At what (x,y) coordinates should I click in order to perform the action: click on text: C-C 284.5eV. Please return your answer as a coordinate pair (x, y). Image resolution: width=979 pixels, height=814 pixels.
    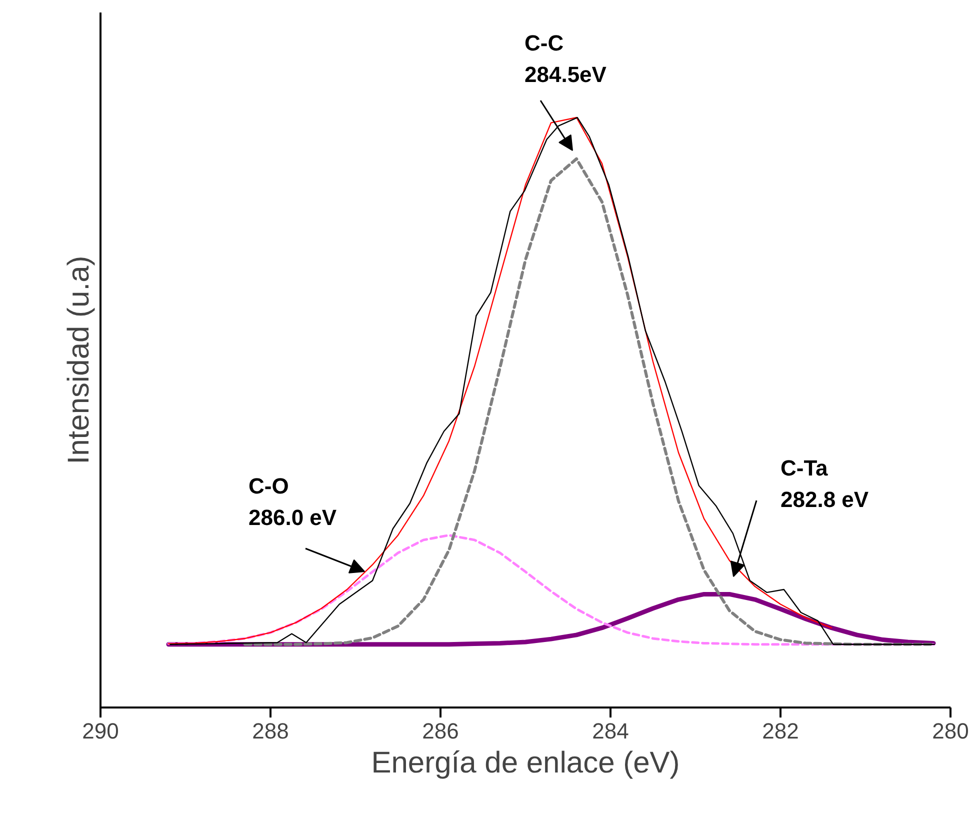
    Looking at the image, I should click on (565, 58).